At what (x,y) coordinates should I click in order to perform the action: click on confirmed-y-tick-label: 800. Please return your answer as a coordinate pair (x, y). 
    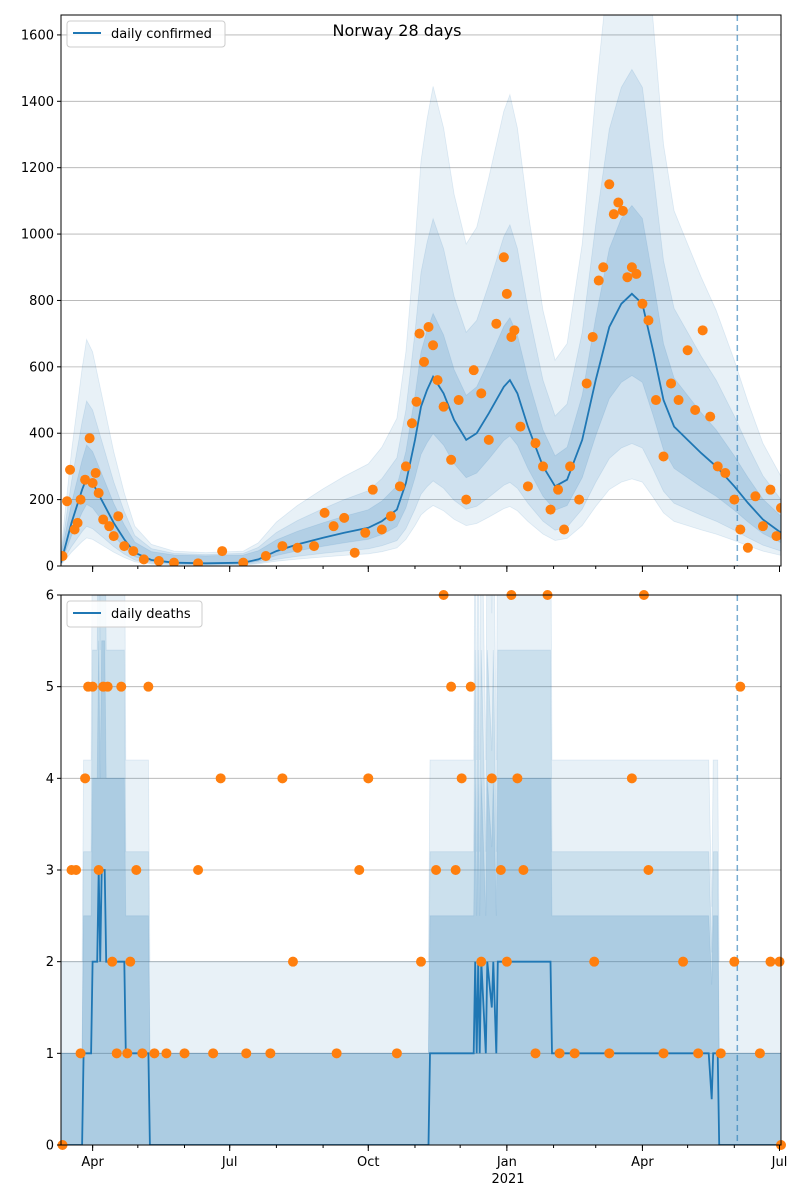
    Looking at the image, I should click on (41, 301).